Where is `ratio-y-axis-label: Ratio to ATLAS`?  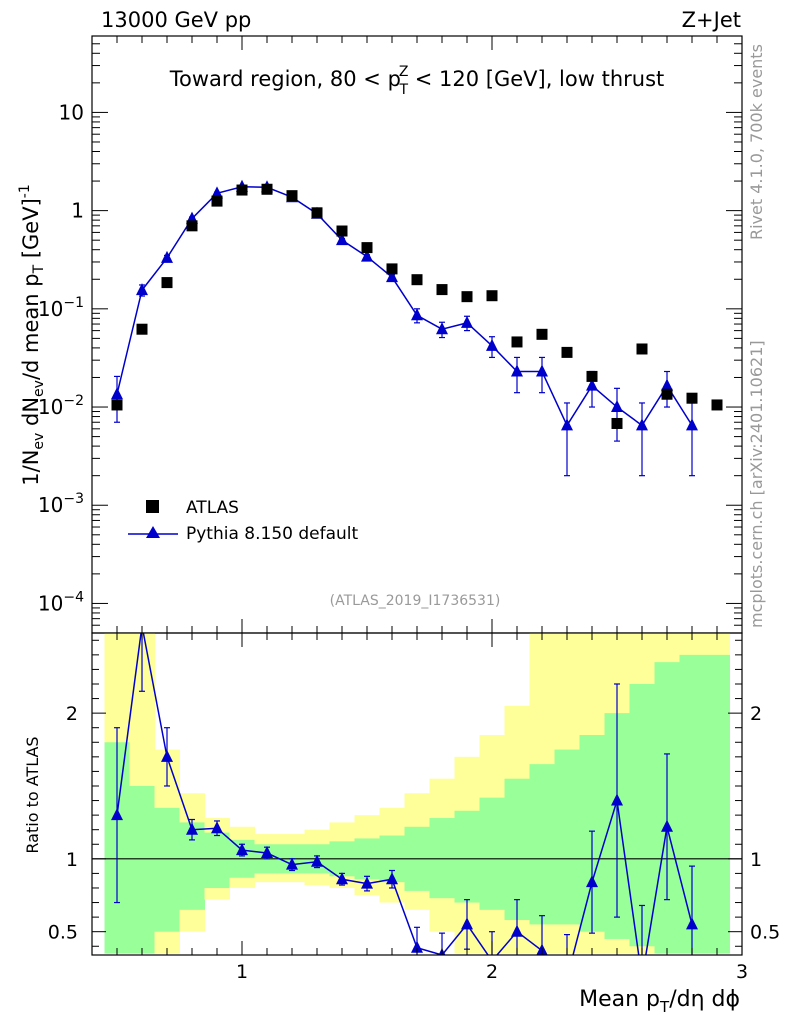
ratio-y-axis-label: Ratio to ATLAS is located at coordinates (32, 794).